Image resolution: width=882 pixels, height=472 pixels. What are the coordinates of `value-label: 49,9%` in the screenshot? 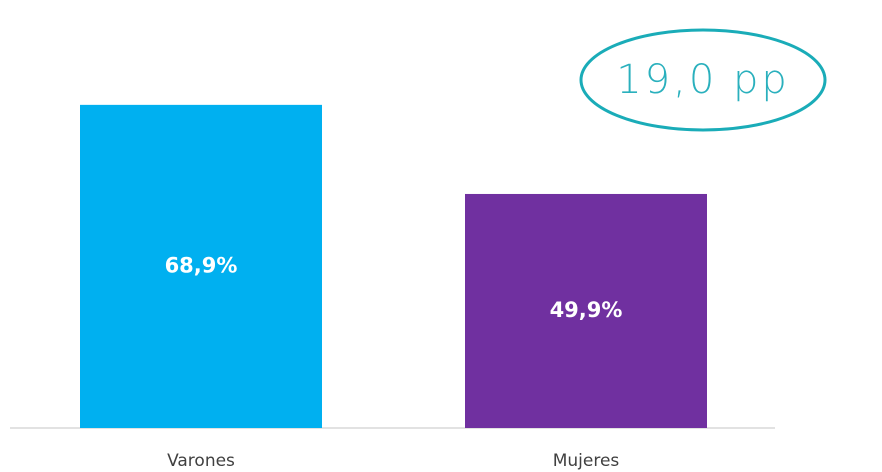 It's located at (586, 310).